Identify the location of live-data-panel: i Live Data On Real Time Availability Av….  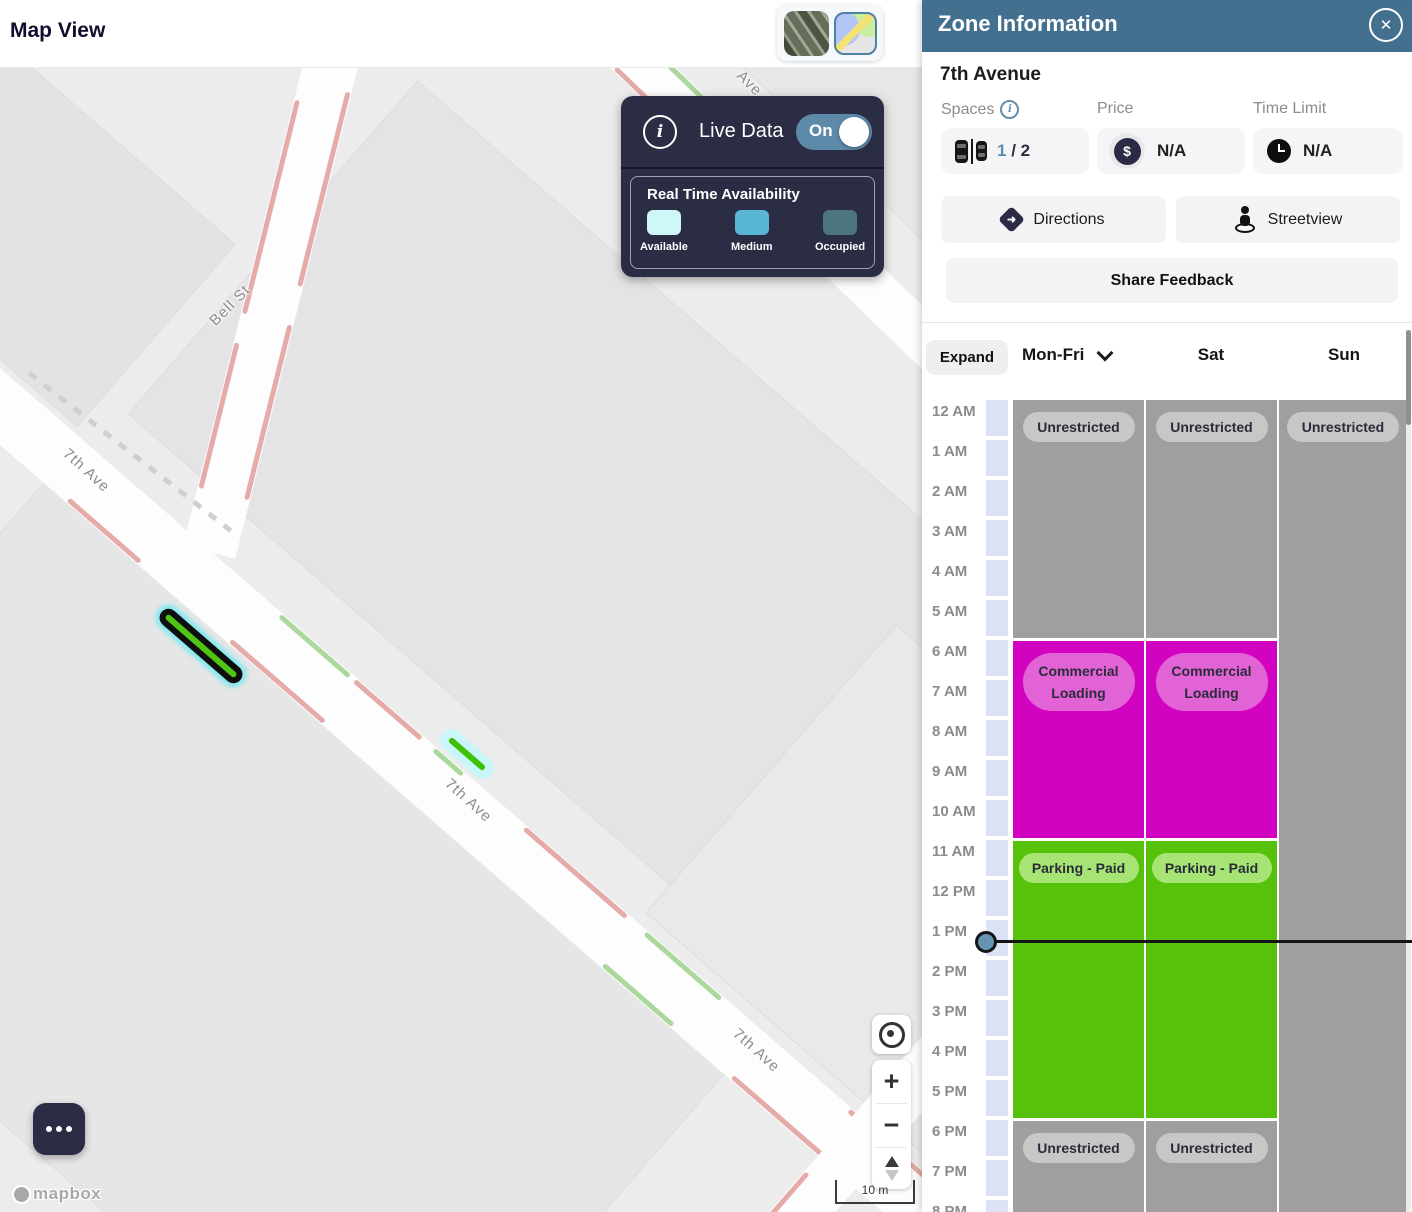
(752, 186).